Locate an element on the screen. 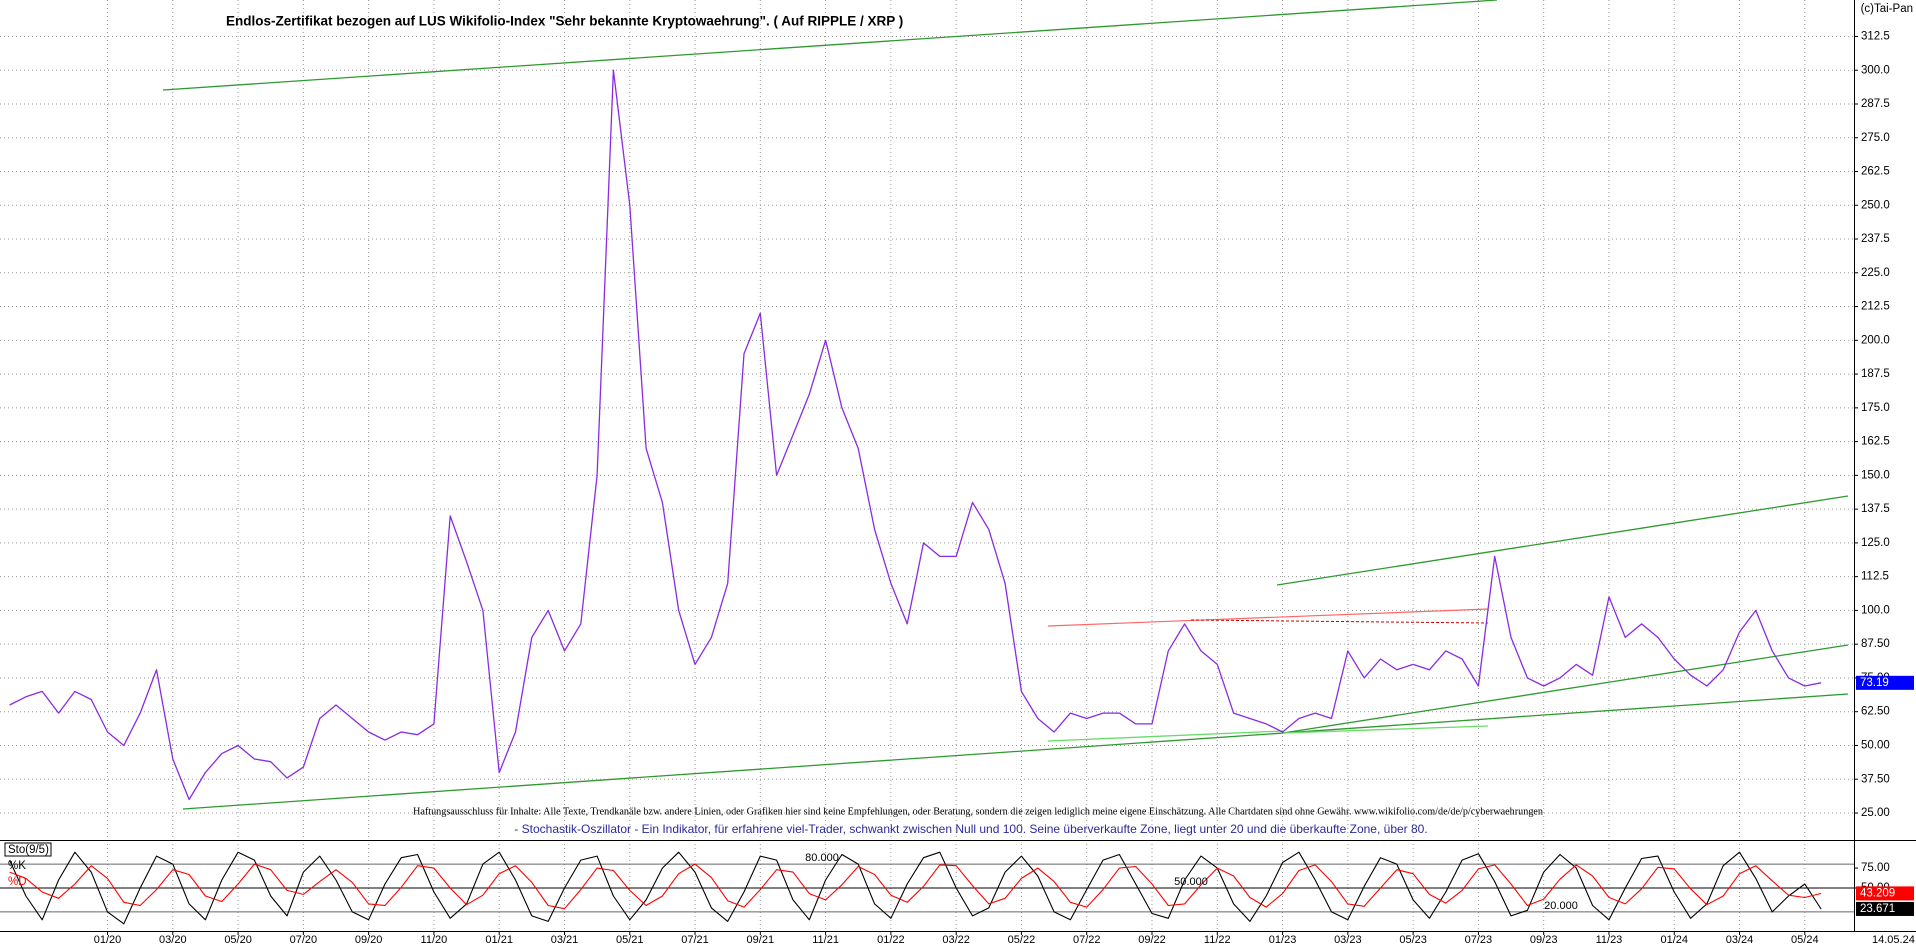 The width and height of the screenshot is (1916, 948). x-tick-label: 09/21 is located at coordinates (761, 940).